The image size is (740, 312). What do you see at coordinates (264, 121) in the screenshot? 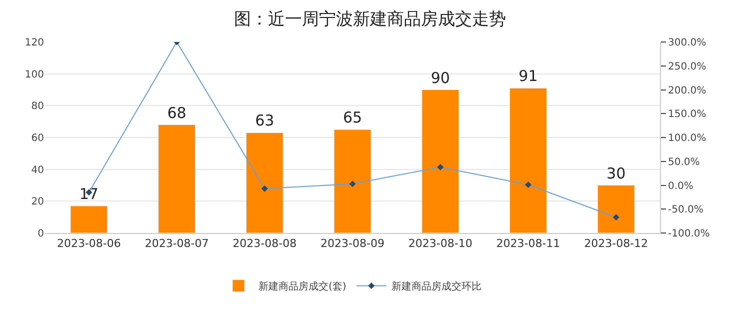
I see `data-label: 63` at bounding box center [264, 121].